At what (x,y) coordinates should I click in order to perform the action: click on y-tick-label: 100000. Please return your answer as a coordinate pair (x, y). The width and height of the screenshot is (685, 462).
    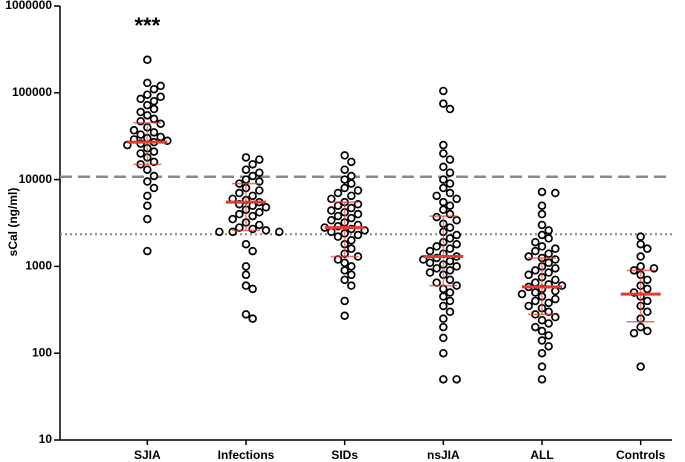
    Looking at the image, I should click on (32, 92).